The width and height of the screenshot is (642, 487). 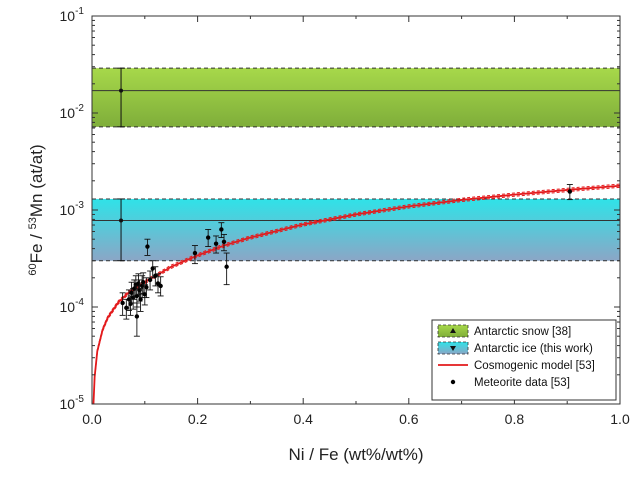 I want to click on legend-item: Antarctic ice (this work), so click(x=515, y=348).